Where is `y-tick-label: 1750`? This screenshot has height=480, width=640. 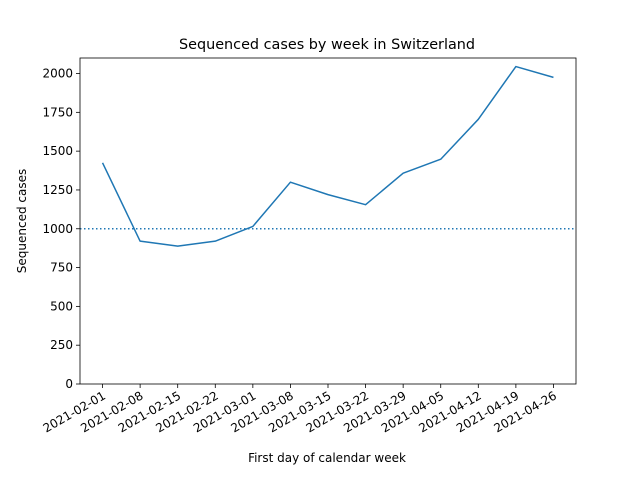
y-tick-label: 1750 is located at coordinates (57, 112).